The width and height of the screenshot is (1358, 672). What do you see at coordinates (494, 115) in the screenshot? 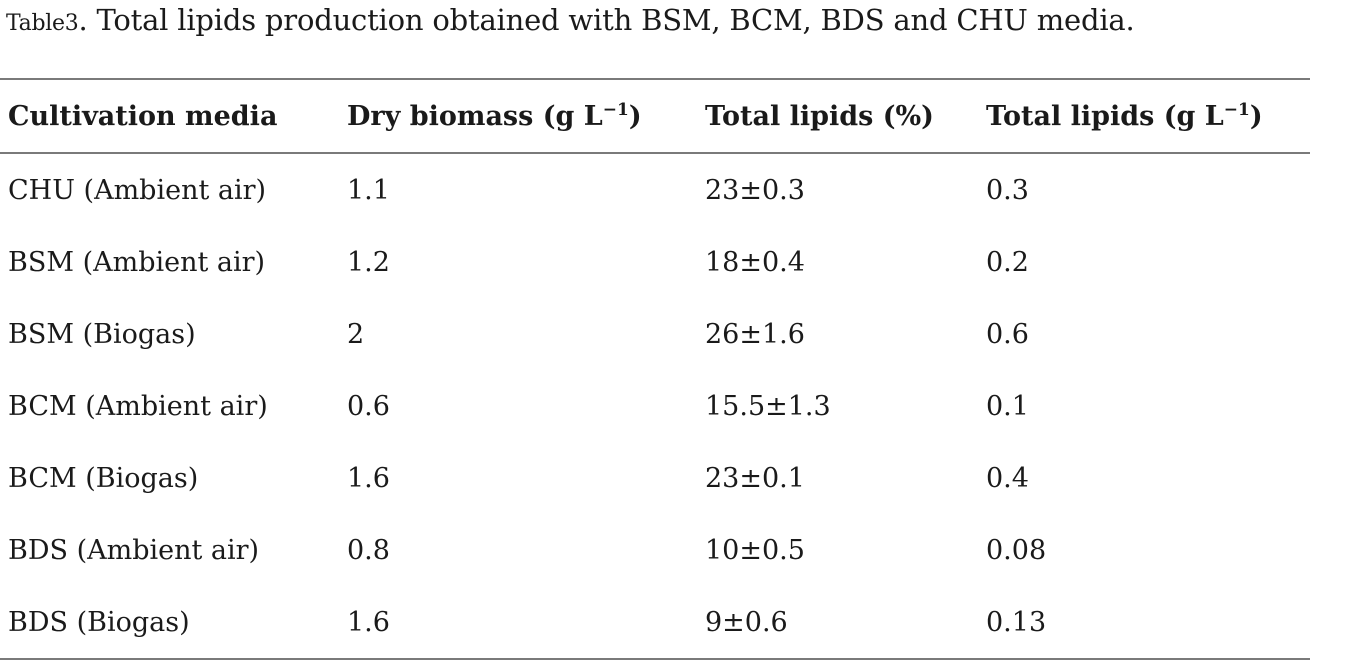
I see `header-dry-biomass: Dry biomass (g L−1)` at bounding box center [494, 115].